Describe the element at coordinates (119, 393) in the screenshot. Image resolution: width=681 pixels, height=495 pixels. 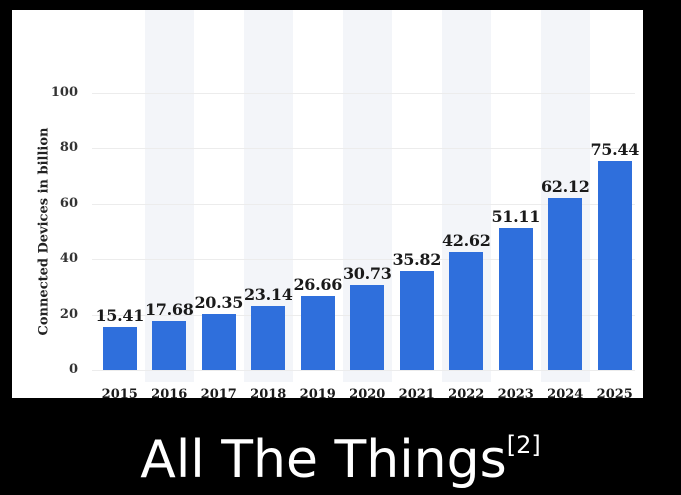
I see `x-tick-label: 2015` at that location.